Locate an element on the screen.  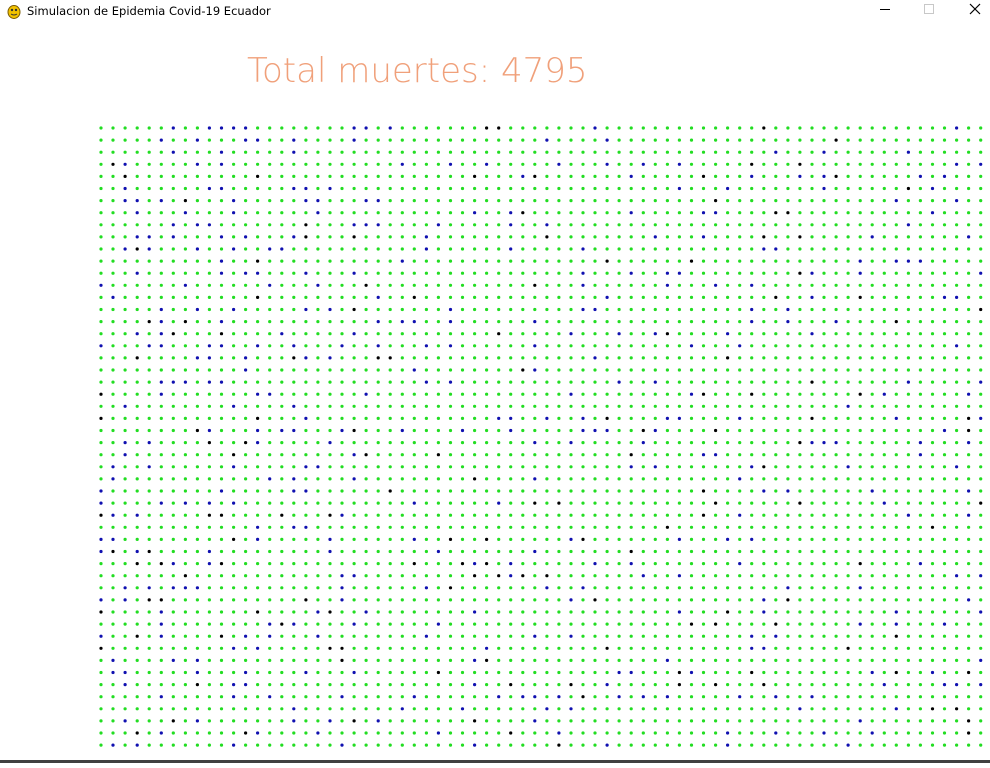
minimize-button is located at coordinates (885, 11).